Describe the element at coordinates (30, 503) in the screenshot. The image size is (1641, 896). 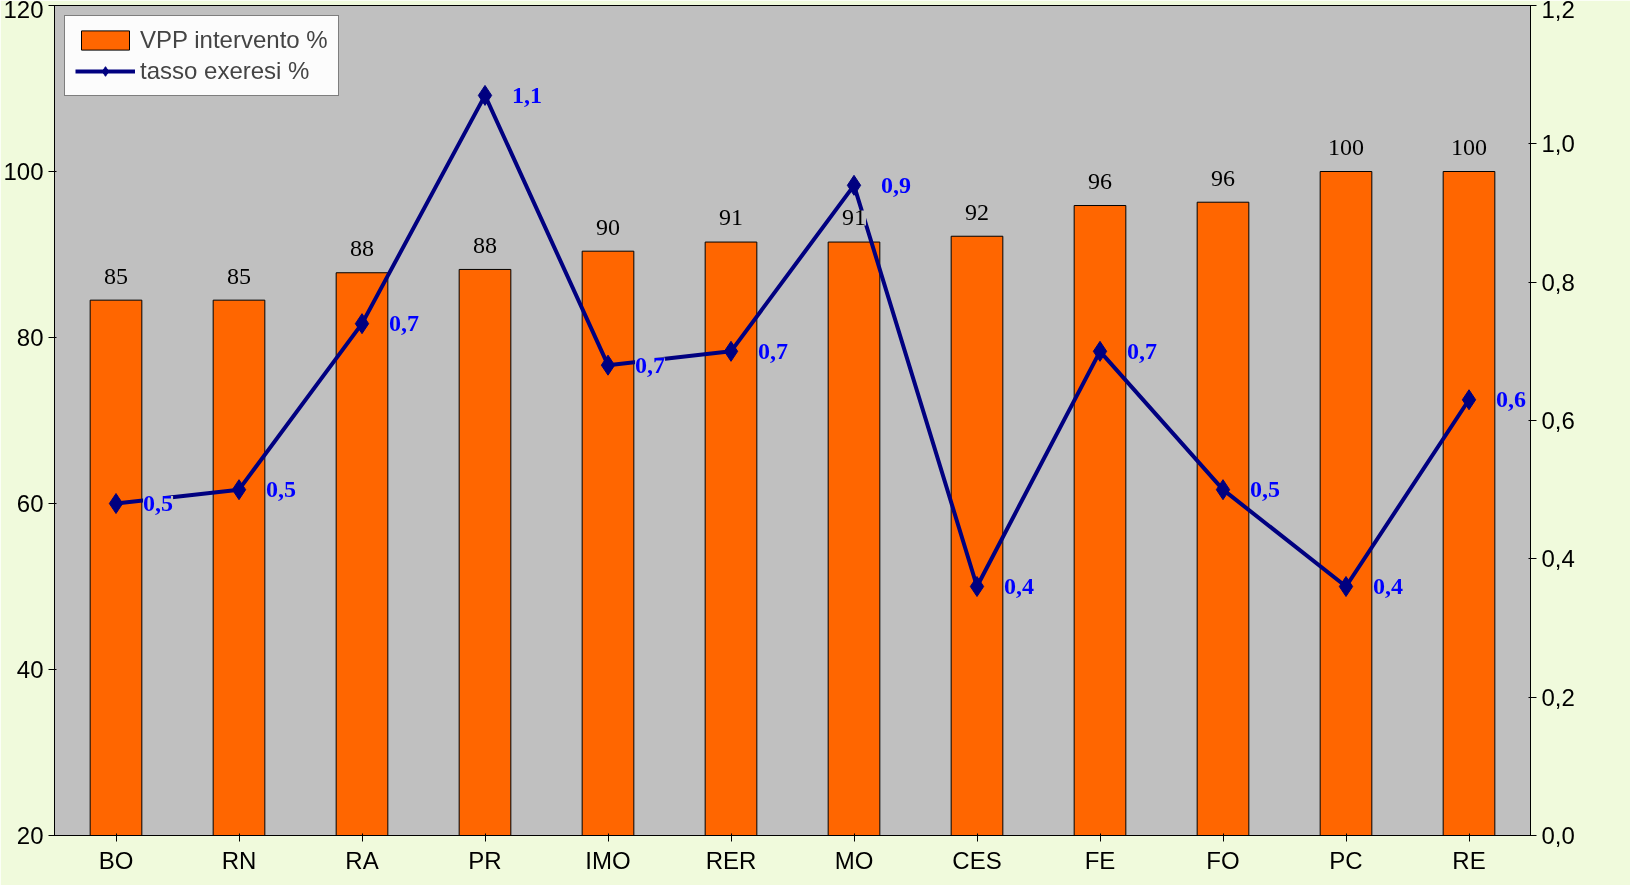
I see `y-tick-label: 60` at that location.